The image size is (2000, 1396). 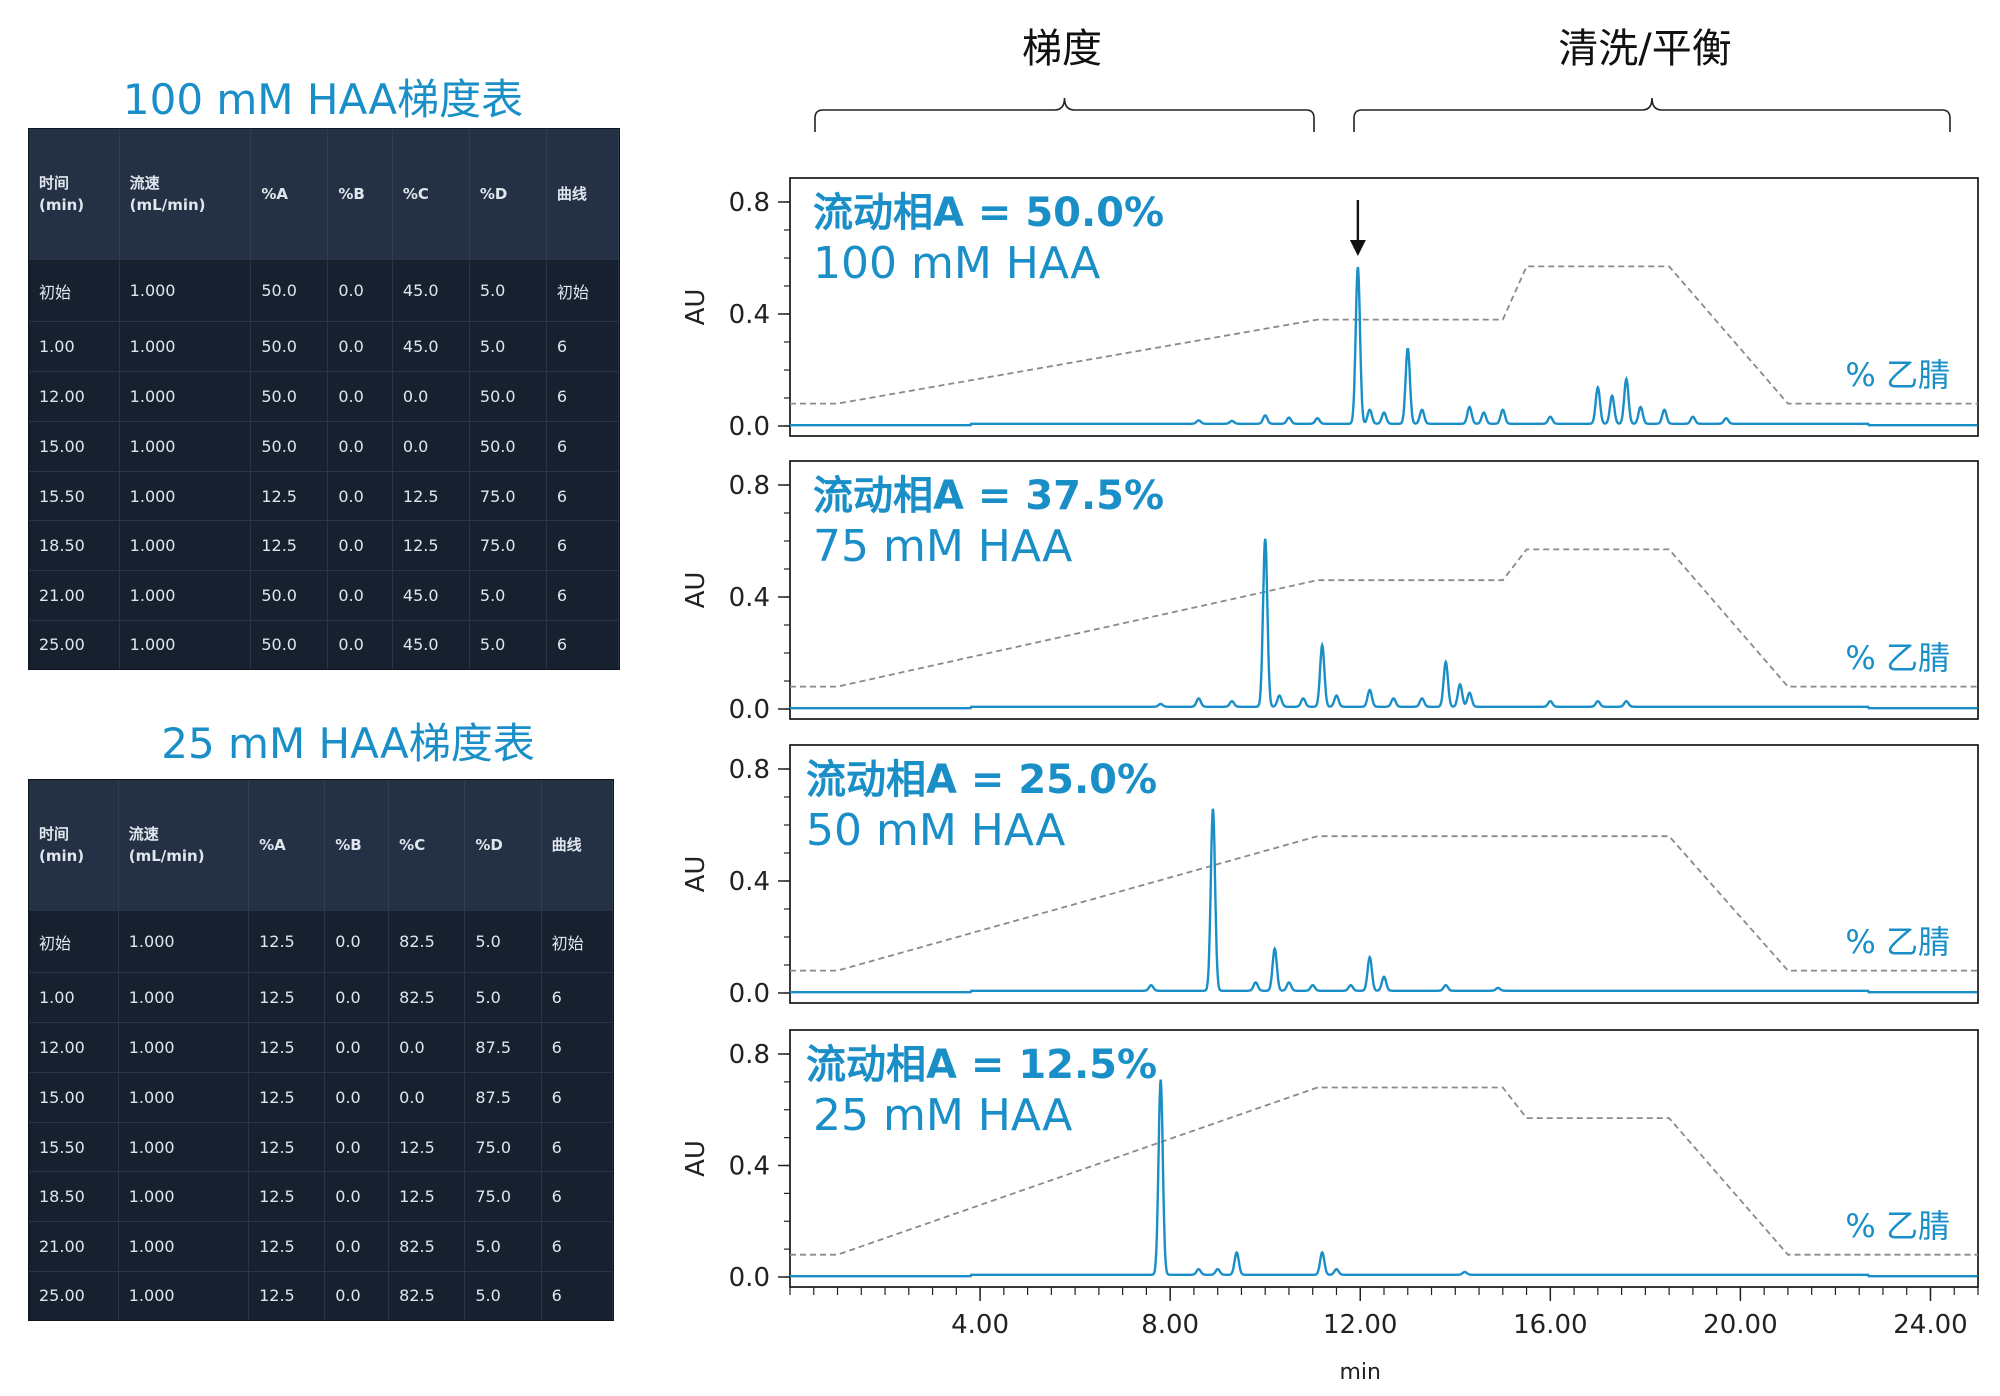 What do you see at coordinates (324, 595) in the screenshot?
I see `table-row: 21.00 1.000 50.0 0.0 45.0 5.0 6` at bounding box center [324, 595].